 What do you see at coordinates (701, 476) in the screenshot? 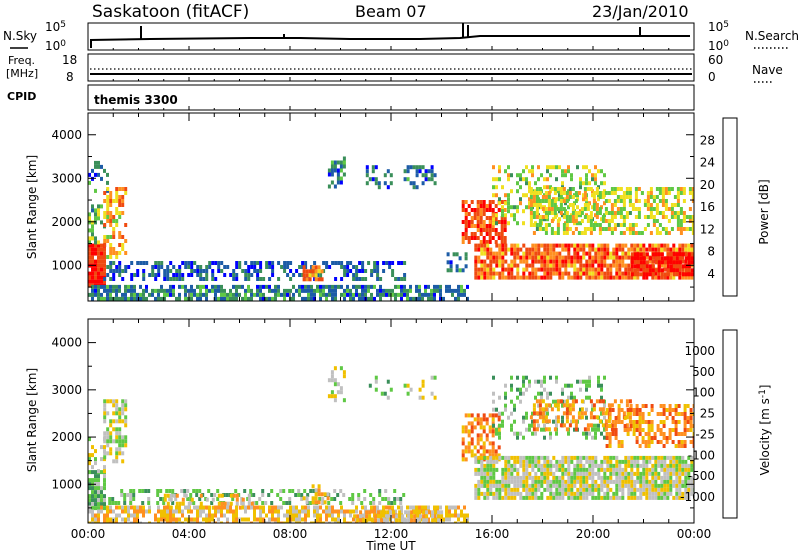
I see `velocity-colorbar-tick: -500` at bounding box center [701, 476].